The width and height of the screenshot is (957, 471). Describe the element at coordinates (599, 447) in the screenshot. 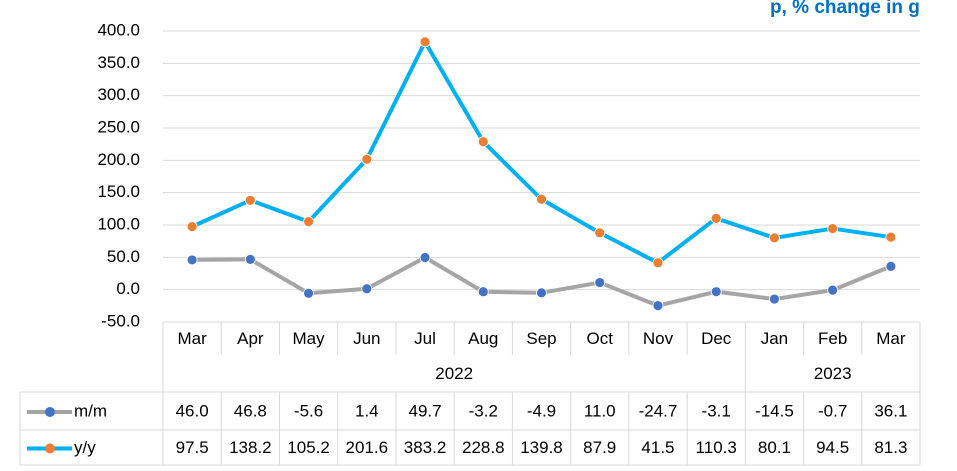

I see `data-label: 87.9` at that location.